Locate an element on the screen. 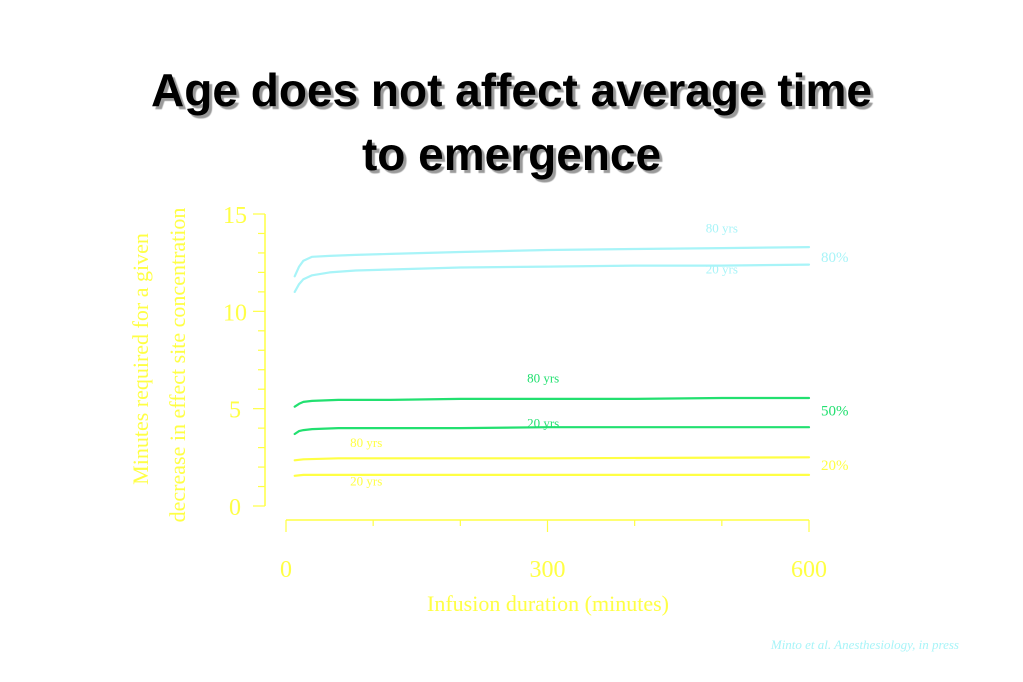 This screenshot has height=682, width=1023. group-label: 80% is located at coordinates (835, 258).